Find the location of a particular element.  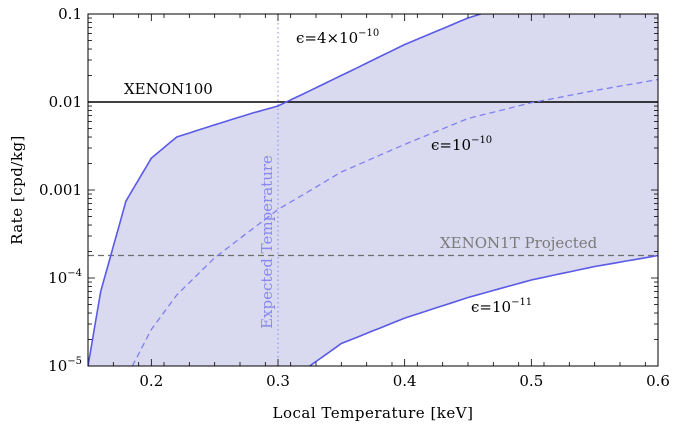

y-tick-label: 0.1 is located at coordinates (70, 14).